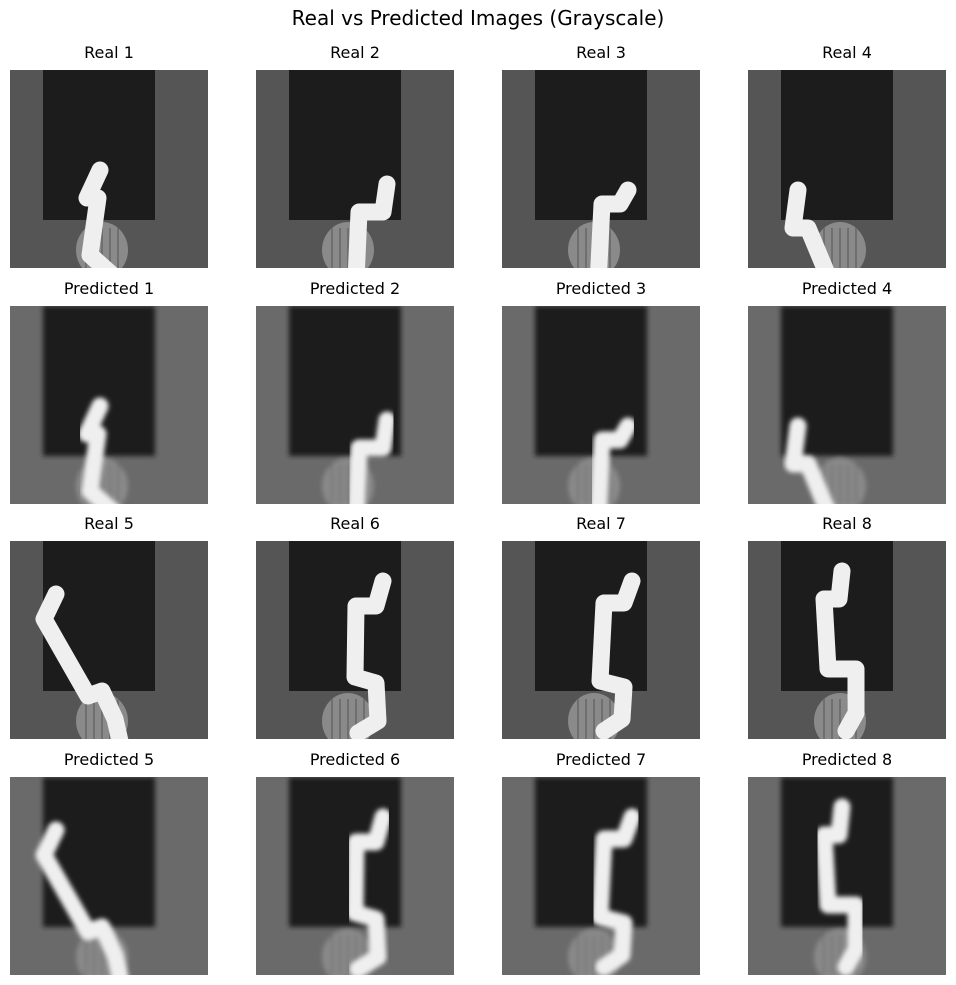 This screenshot has height=985, width=956. What do you see at coordinates (355, 759) in the screenshot?
I see `panel-title: Predicted 6` at bounding box center [355, 759].